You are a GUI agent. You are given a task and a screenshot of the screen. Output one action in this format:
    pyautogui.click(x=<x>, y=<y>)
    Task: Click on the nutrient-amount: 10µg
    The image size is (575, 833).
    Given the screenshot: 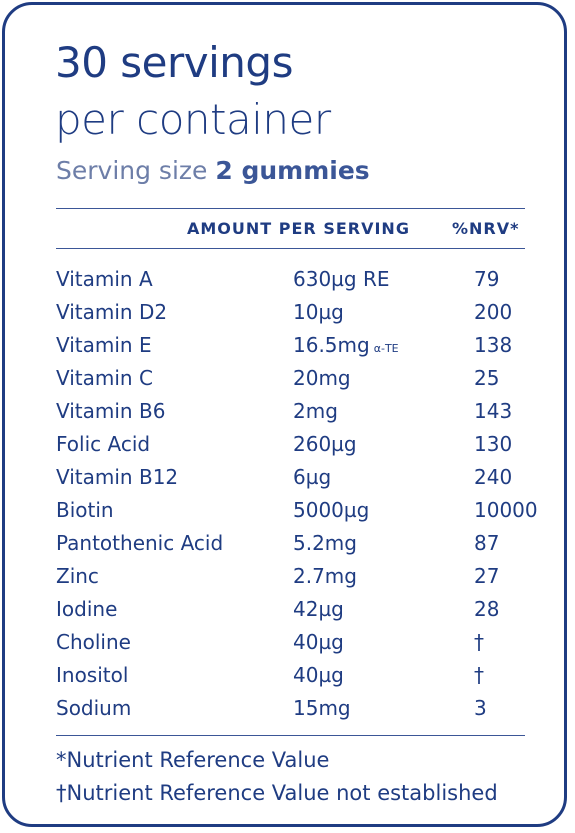 What is the action you would take?
    pyautogui.click(x=318, y=312)
    